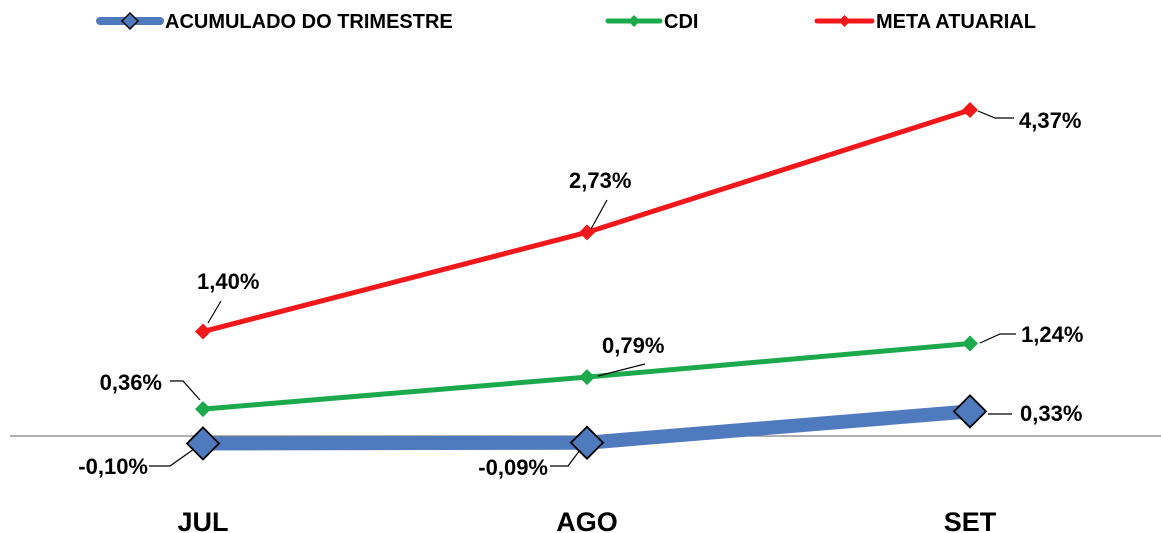  I want to click on marker-cdi-set, so click(970, 343).